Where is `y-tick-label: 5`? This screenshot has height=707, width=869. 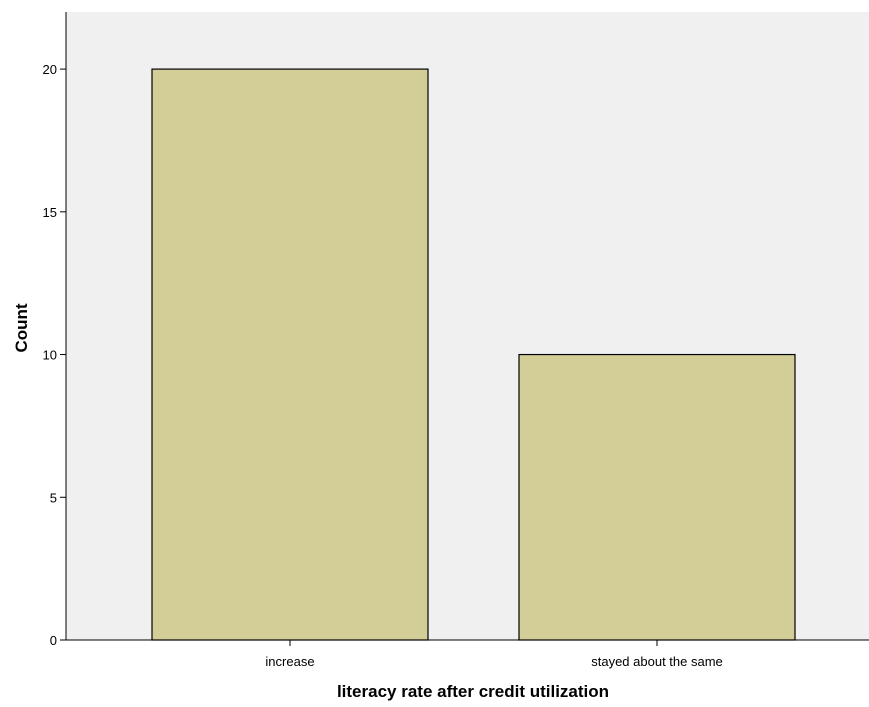
y-tick-label: 5 is located at coordinates (53, 497).